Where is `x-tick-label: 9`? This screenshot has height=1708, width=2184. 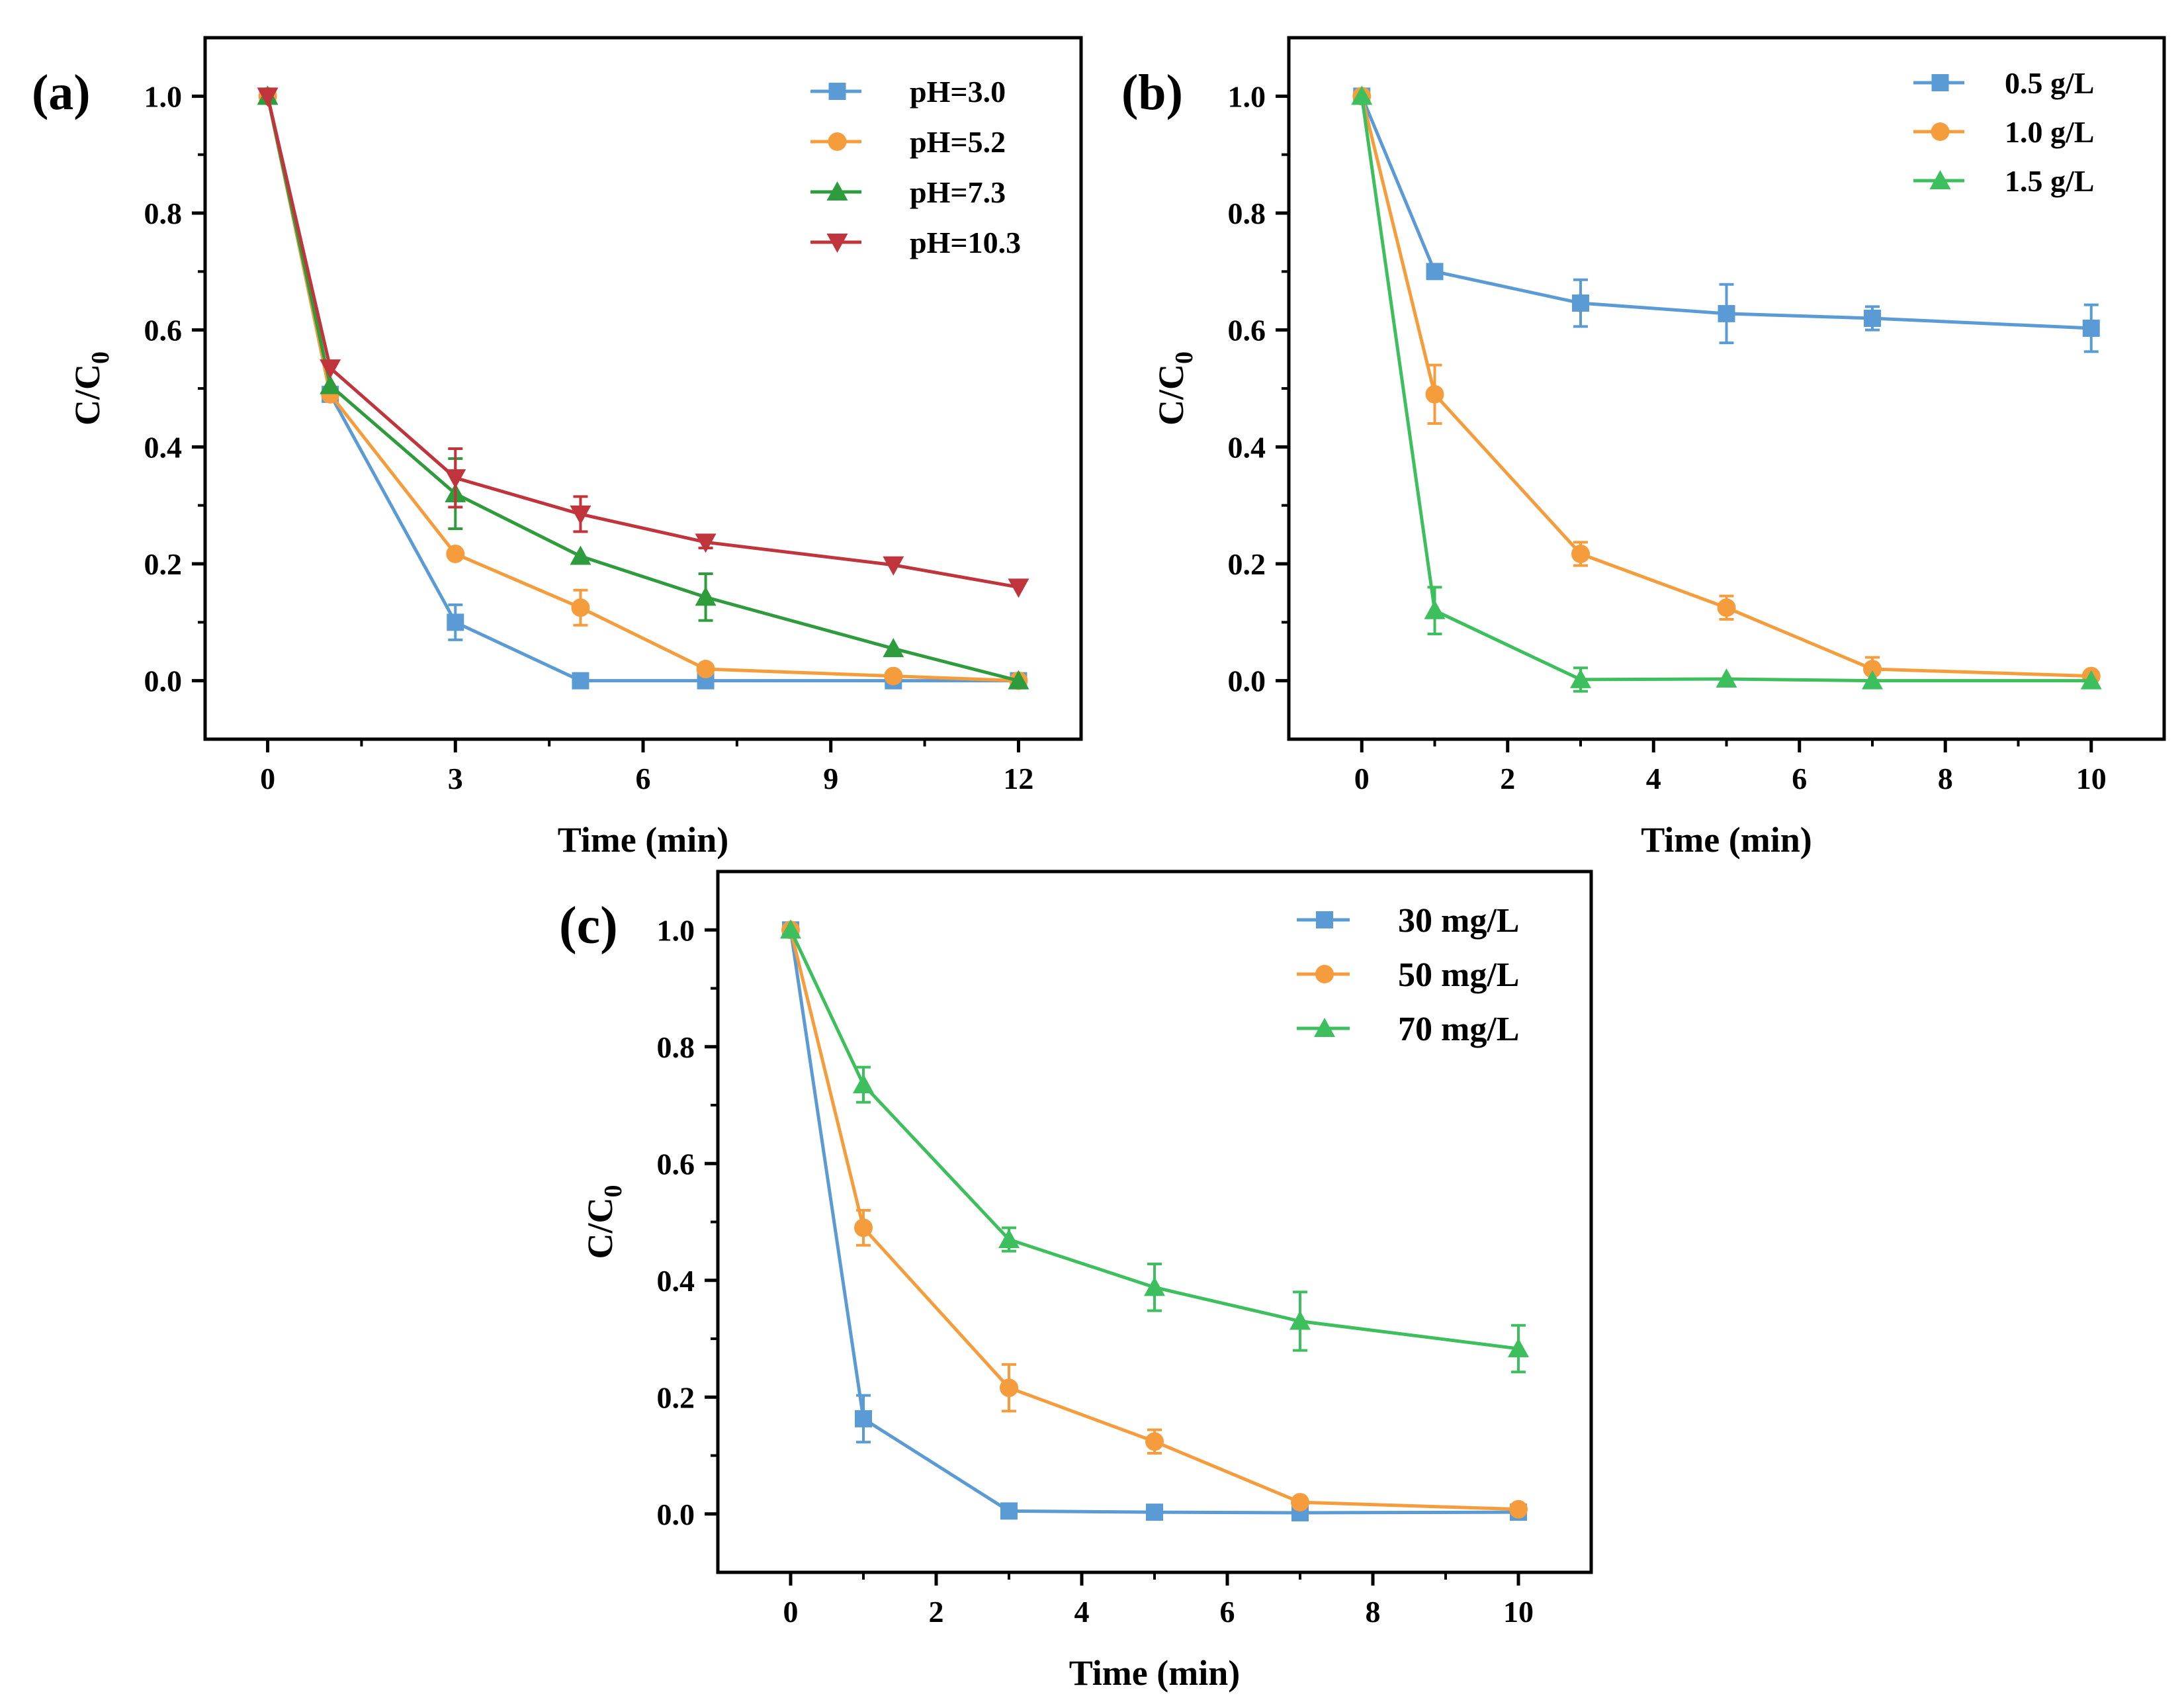 x-tick-label: 9 is located at coordinates (830, 778).